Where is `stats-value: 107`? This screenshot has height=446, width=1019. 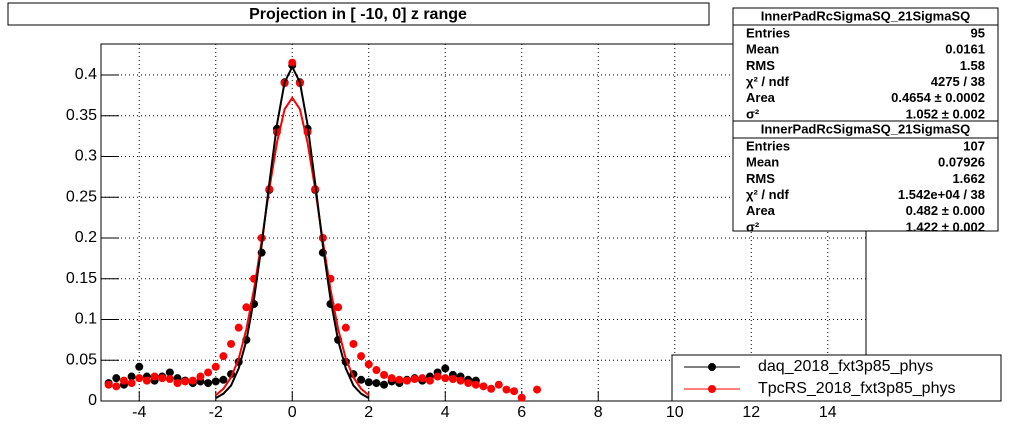 stats-value: 107 is located at coordinates (974, 145).